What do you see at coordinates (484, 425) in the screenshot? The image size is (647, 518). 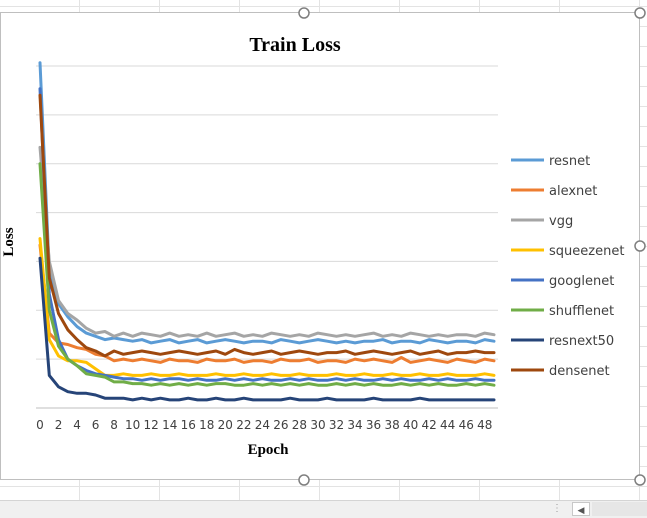 I see `x-tick-label: 48` at bounding box center [484, 425].